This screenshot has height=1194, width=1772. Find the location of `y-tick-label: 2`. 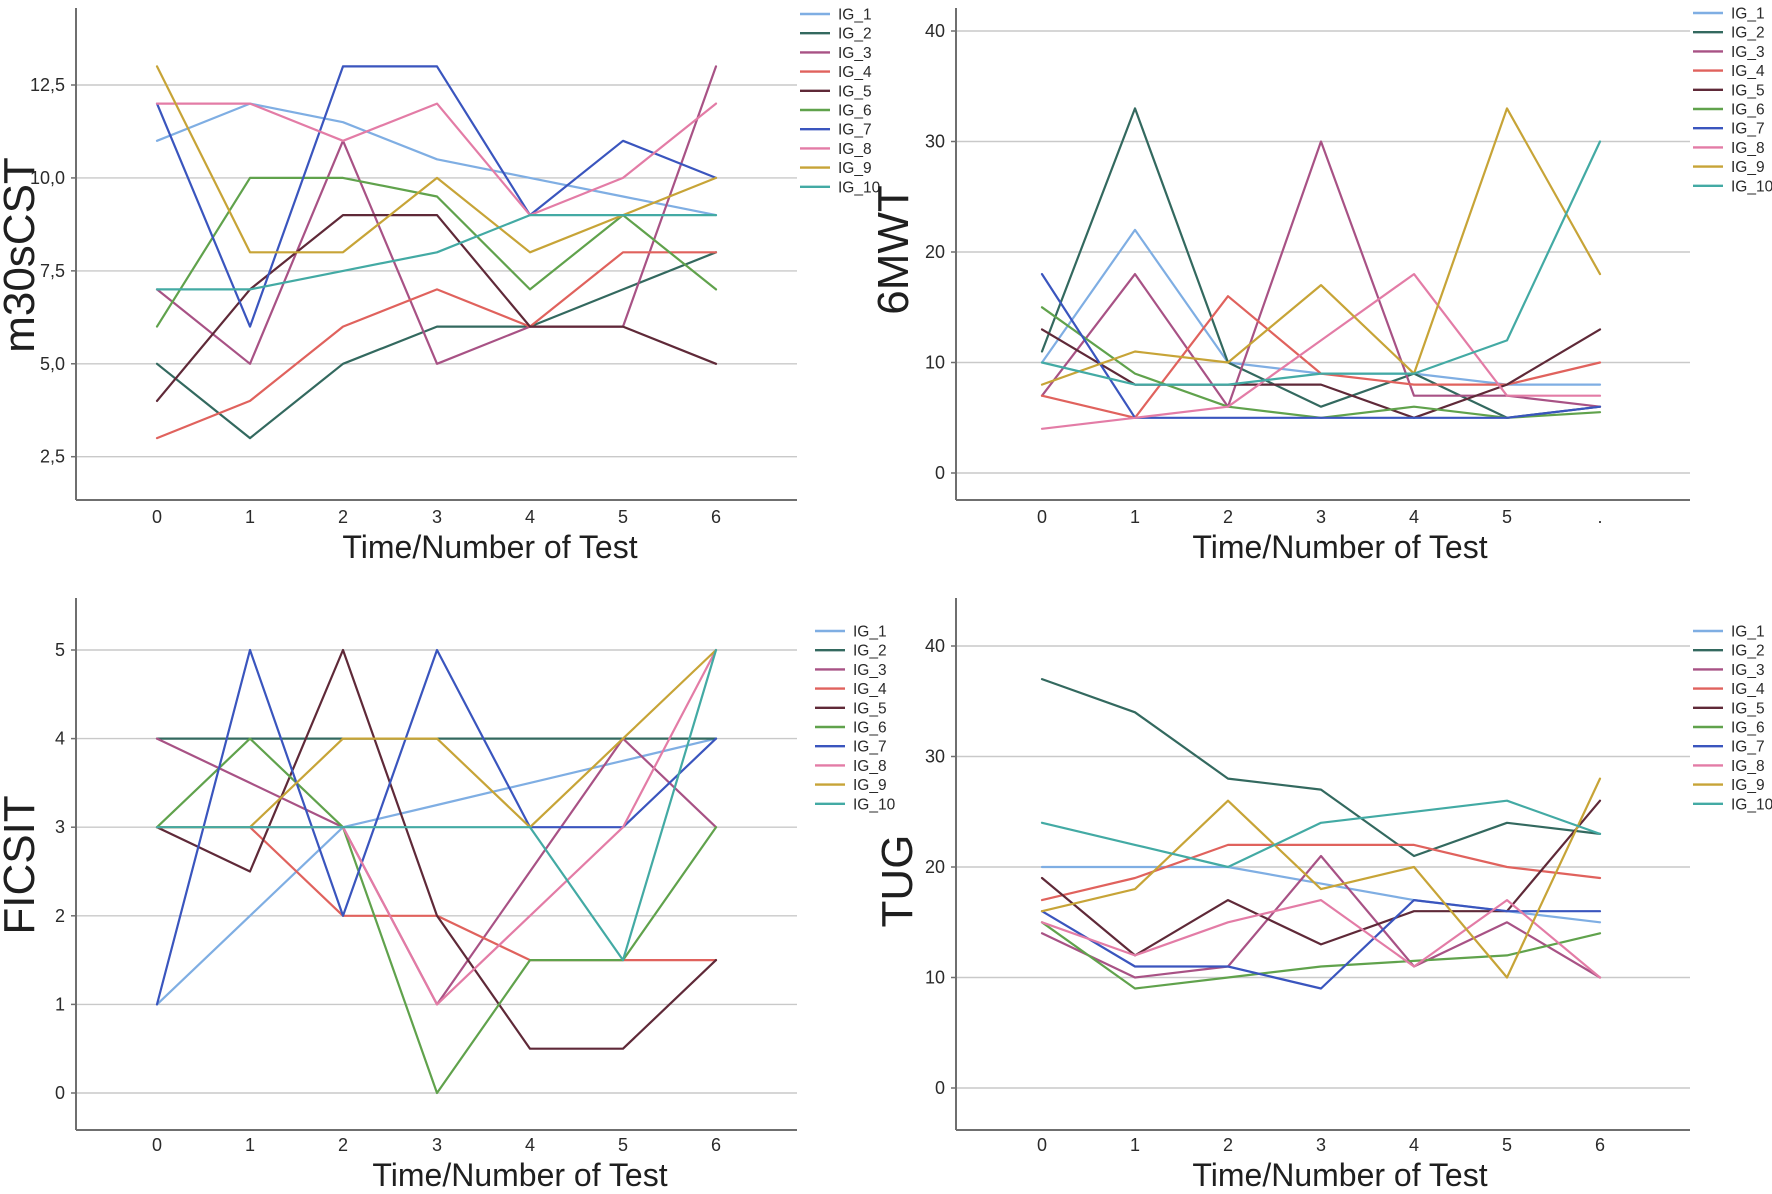

y-tick-label: 2 is located at coordinates (60, 916).